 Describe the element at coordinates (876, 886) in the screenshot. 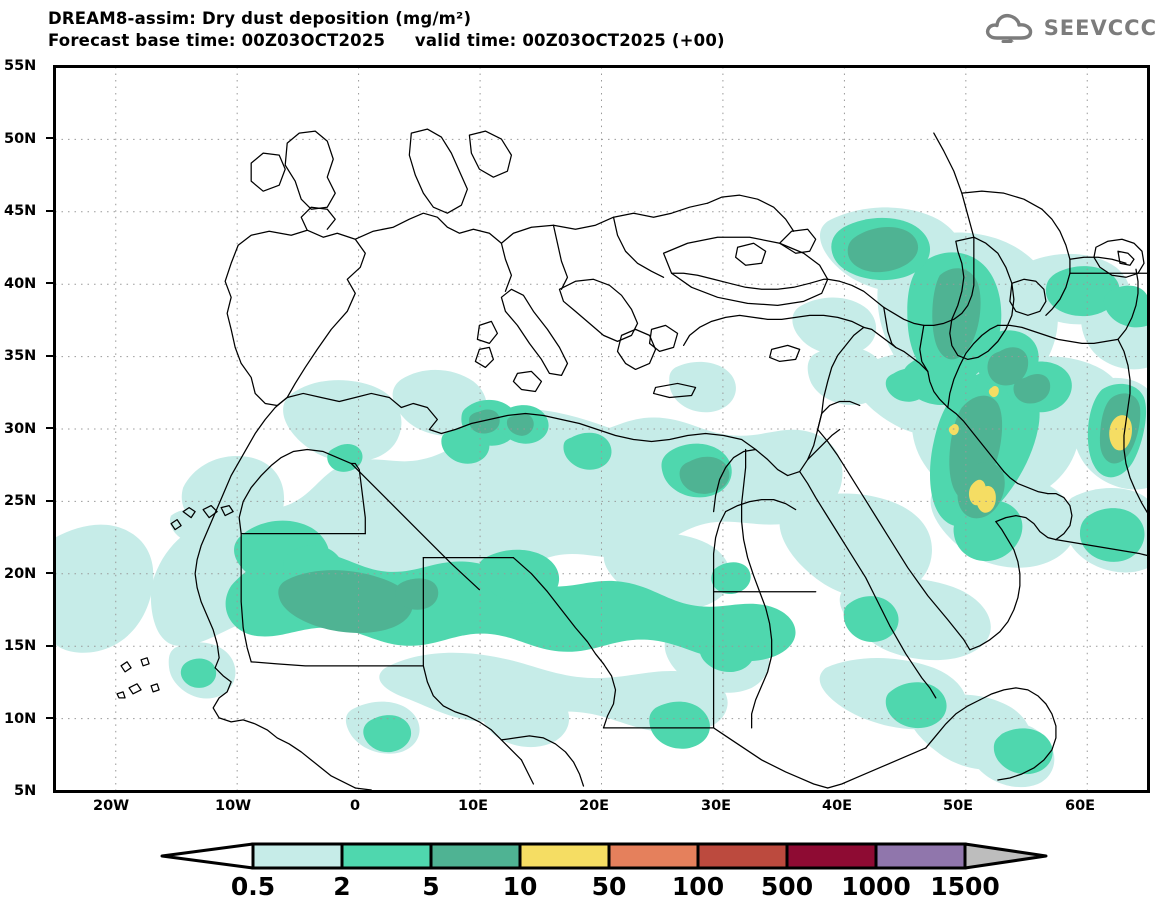

I see `colorbar-tick-1000: 1000` at that location.